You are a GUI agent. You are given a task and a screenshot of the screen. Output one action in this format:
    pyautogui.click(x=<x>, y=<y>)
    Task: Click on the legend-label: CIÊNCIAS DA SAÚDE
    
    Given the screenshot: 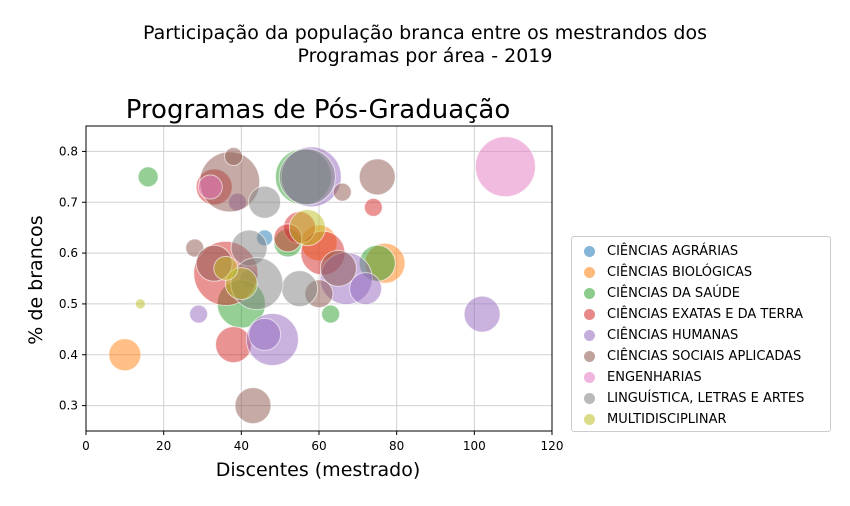 What is the action you would take?
    pyautogui.click(x=673, y=293)
    